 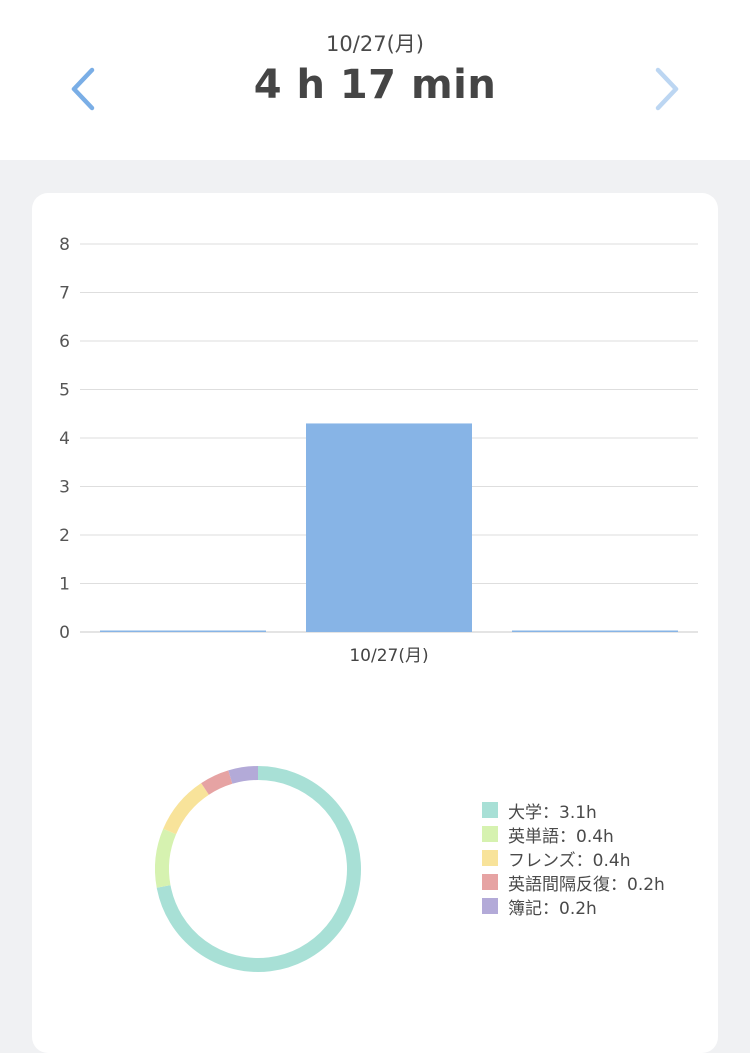 I want to click on y-tick-label: 0, so click(x=64, y=633).